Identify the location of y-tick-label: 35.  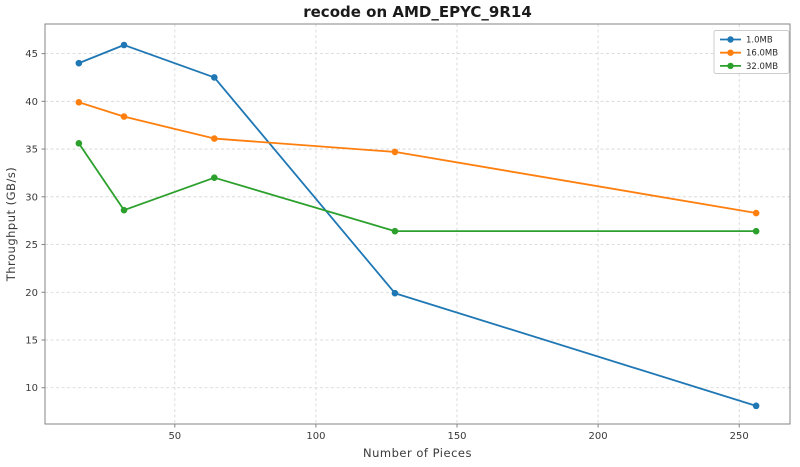
(31, 150).